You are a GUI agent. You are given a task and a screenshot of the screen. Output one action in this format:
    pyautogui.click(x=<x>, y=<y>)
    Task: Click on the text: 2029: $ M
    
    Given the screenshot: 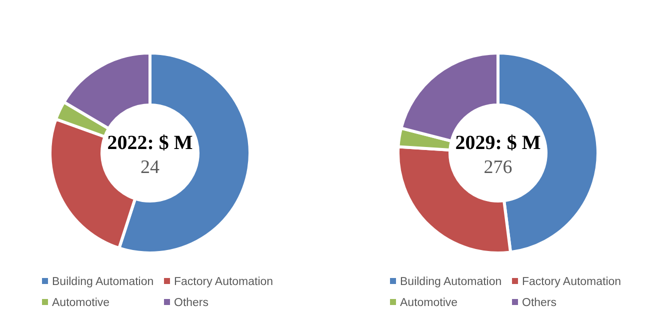 What is the action you would take?
    pyautogui.click(x=498, y=143)
    